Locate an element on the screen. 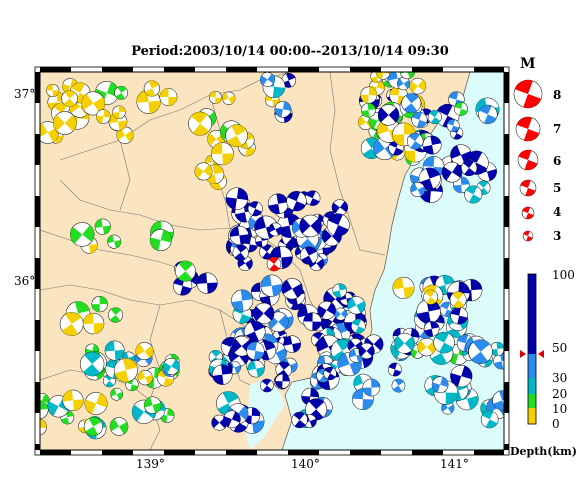 The height and width of the screenshot is (500, 580). mag-label-6: 6 is located at coordinates (557, 161).